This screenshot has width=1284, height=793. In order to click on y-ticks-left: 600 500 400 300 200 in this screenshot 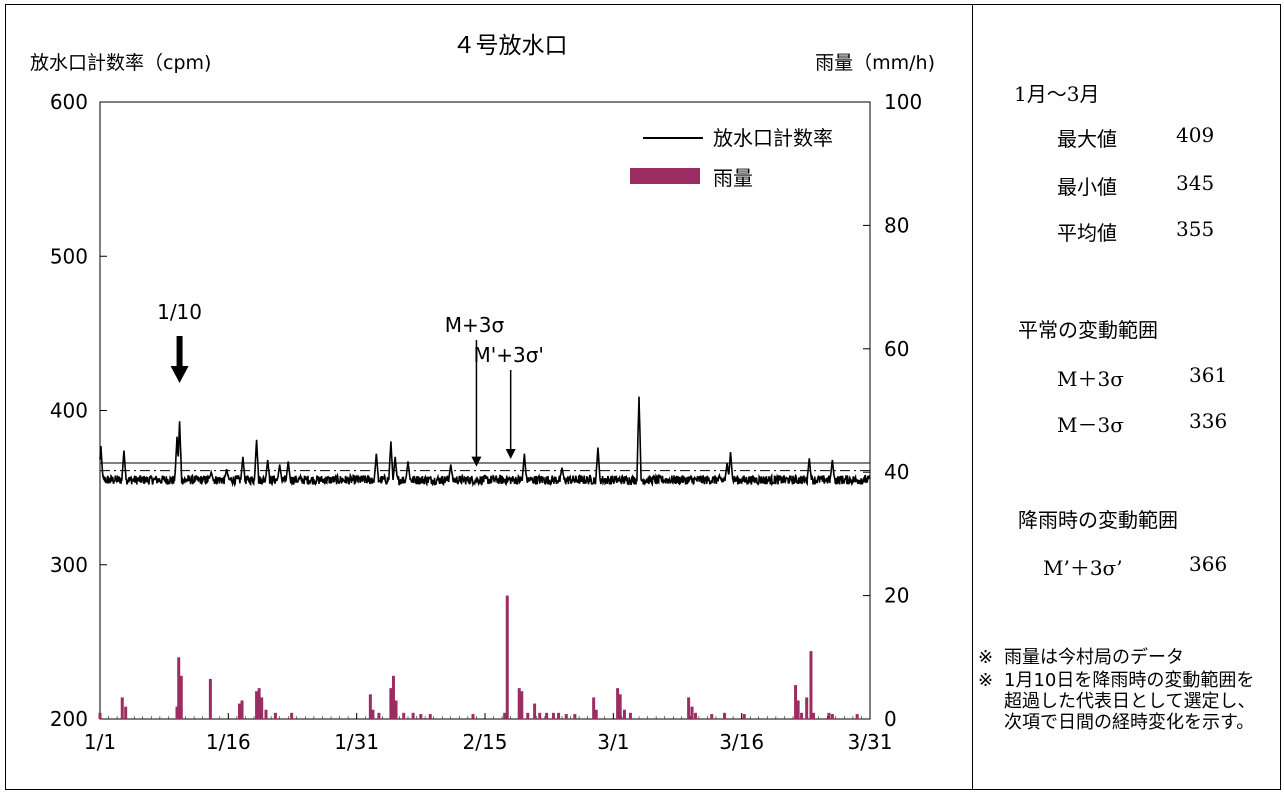, I will do `click(78, 410)`.